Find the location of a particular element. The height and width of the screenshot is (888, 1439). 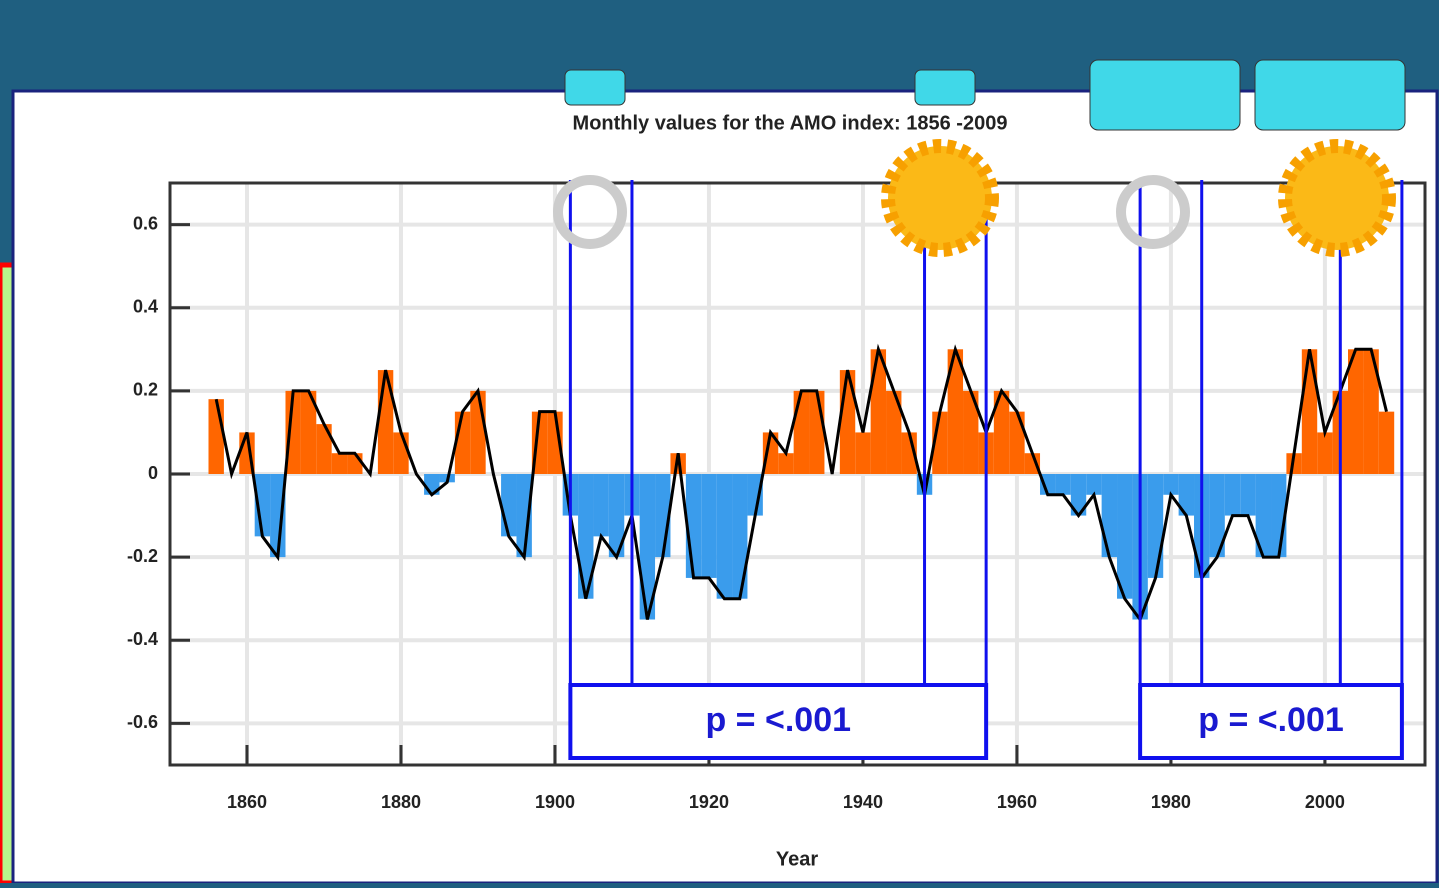

x-tick-label: 2000 is located at coordinates (1325, 802).